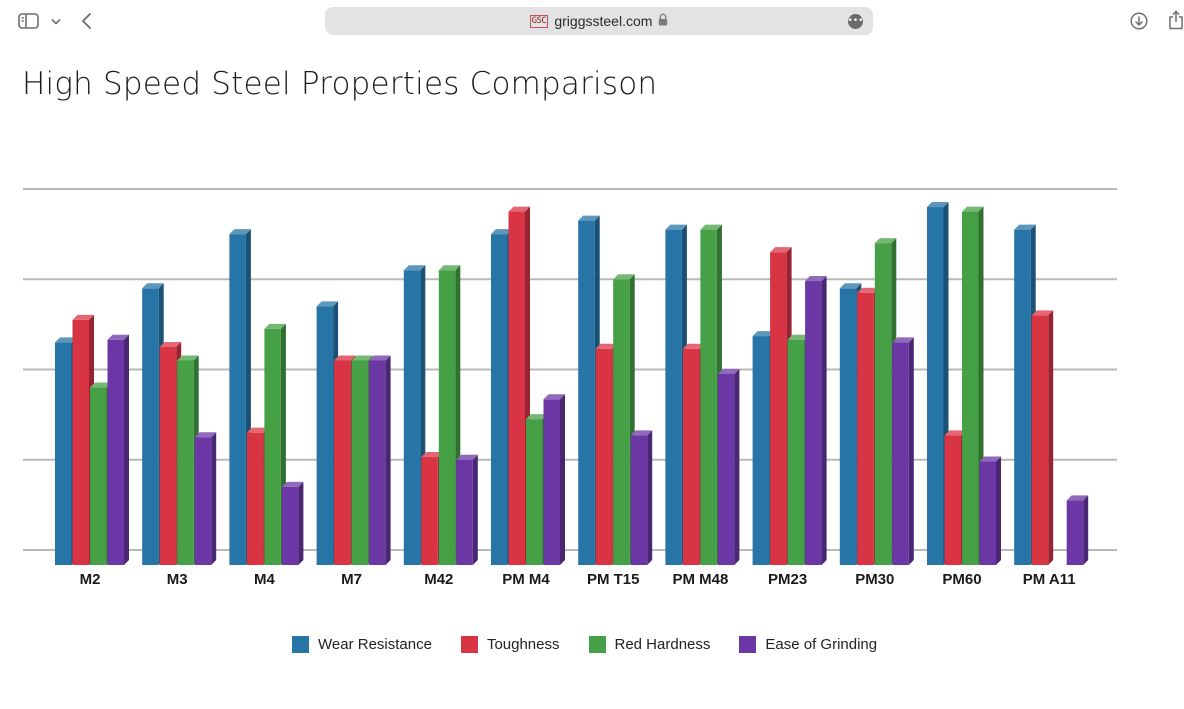  What do you see at coordinates (469, 644) in the screenshot?
I see `legend-swatch-toughness` at bounding box center [469, 644].